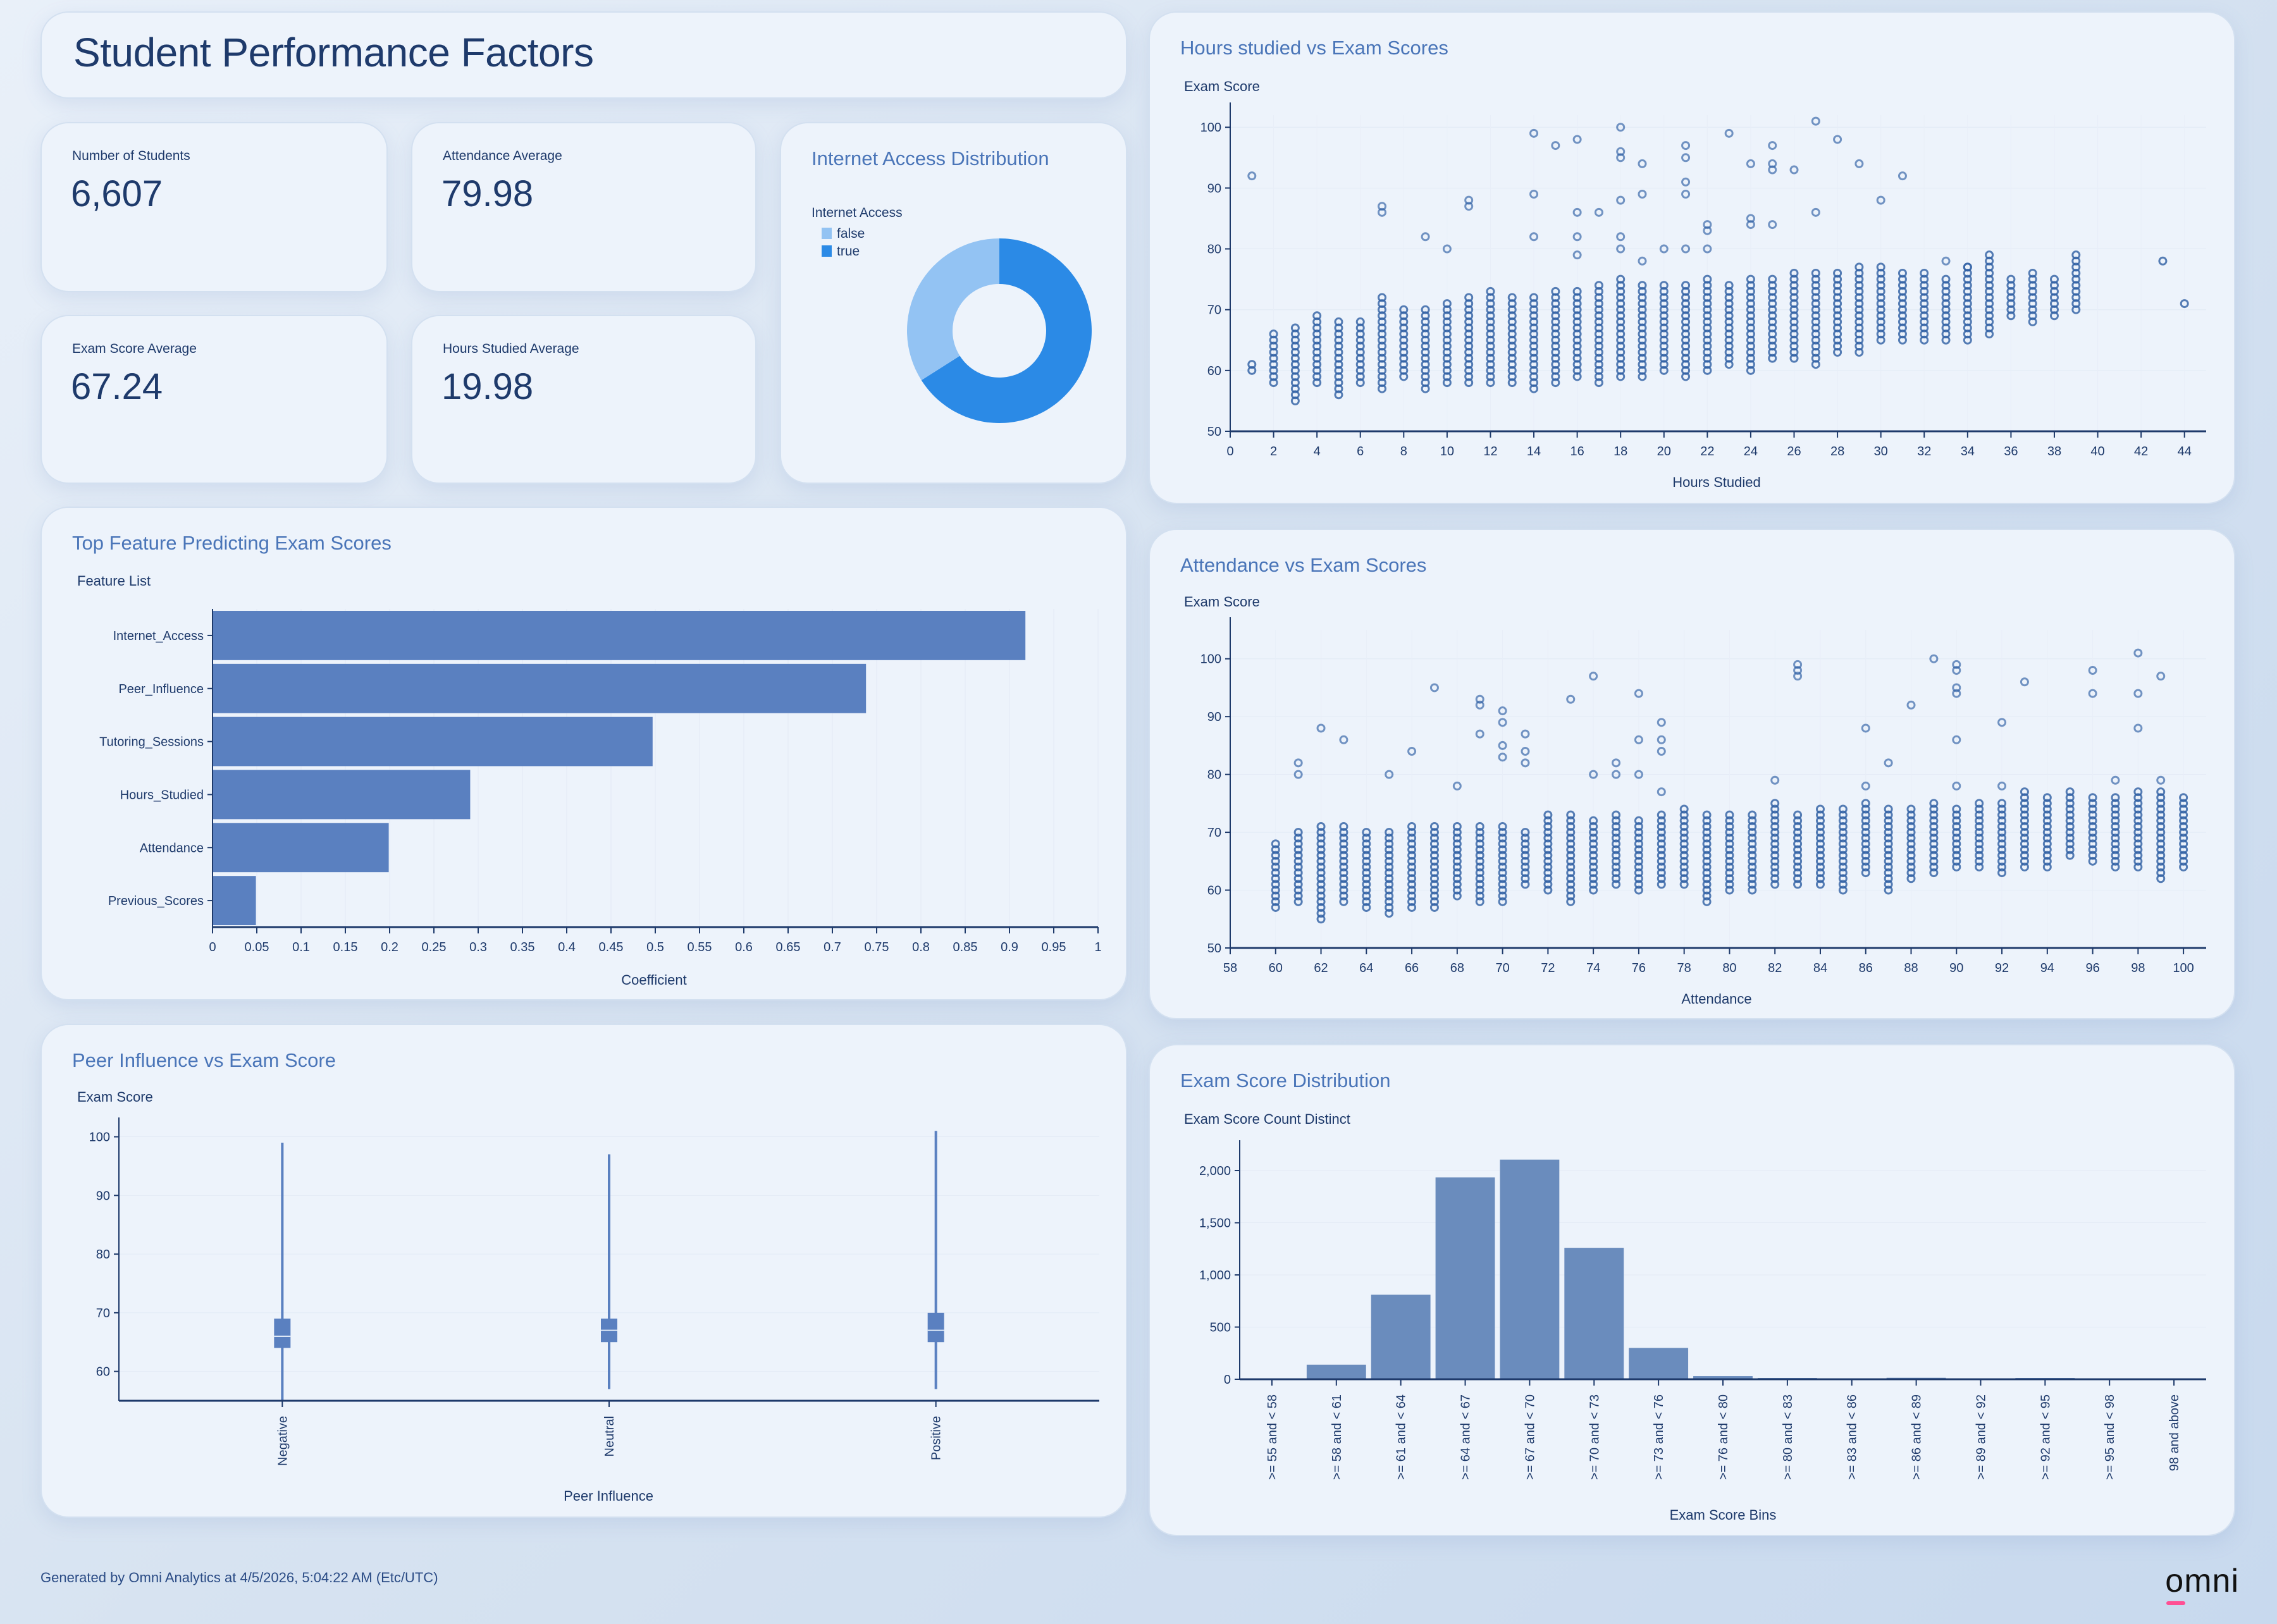 The height and width of the screenshot is (1624, 2277). What do you see at coordinates (2202, 1583) in the screenshot?
I see `omni-logo: omni` at bounding box center [2202, 1583].